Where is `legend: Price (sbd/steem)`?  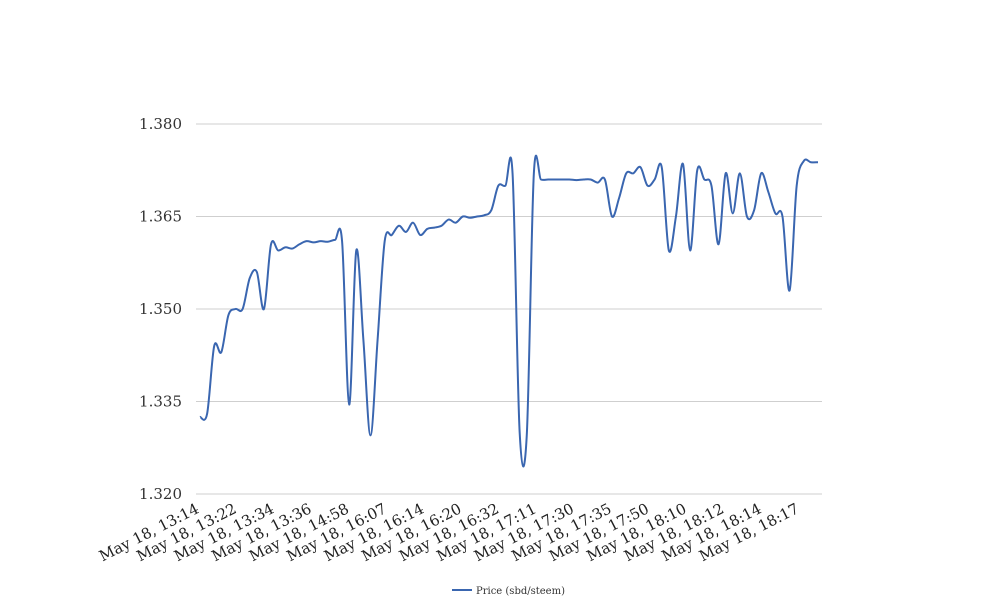 legend: Price (sbd/steem) is located at coordinates (508, 591).